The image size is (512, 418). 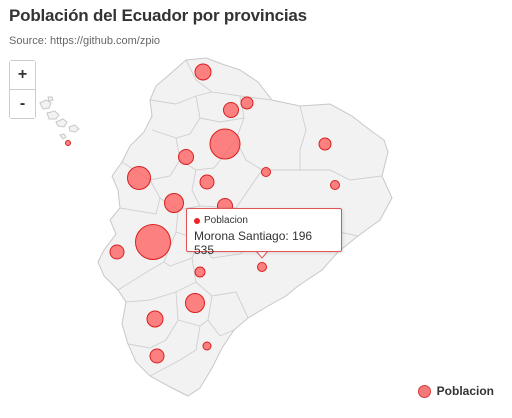 What do you see at coordinates (59, 118) in the screenshot?
I see `galapagos-islands` at bounding box center [59, 118].